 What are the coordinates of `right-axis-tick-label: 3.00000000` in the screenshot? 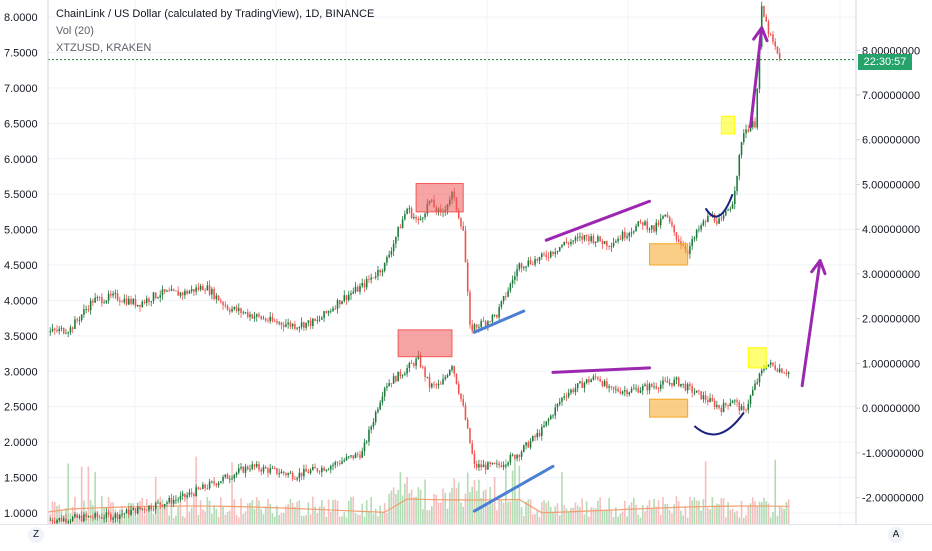 It's located at (891, 275).